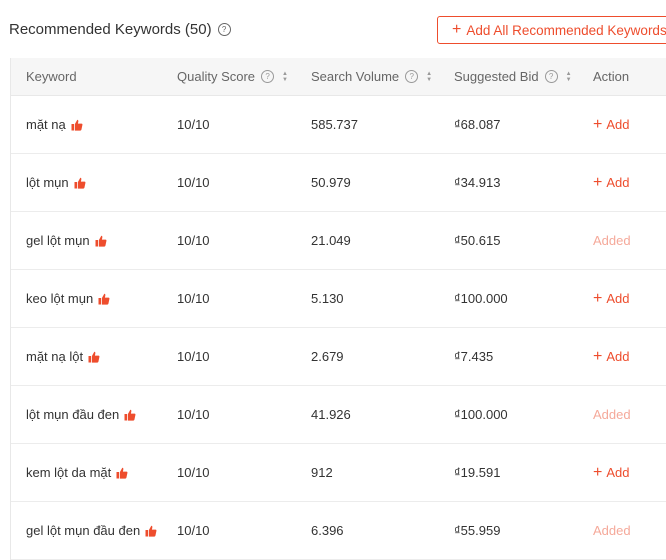 This screenshot has height=560, width=666. Describe the element at coordinates (58, 240) in the screenshot. I see `keyword-text: gel lột mụn` at that location.